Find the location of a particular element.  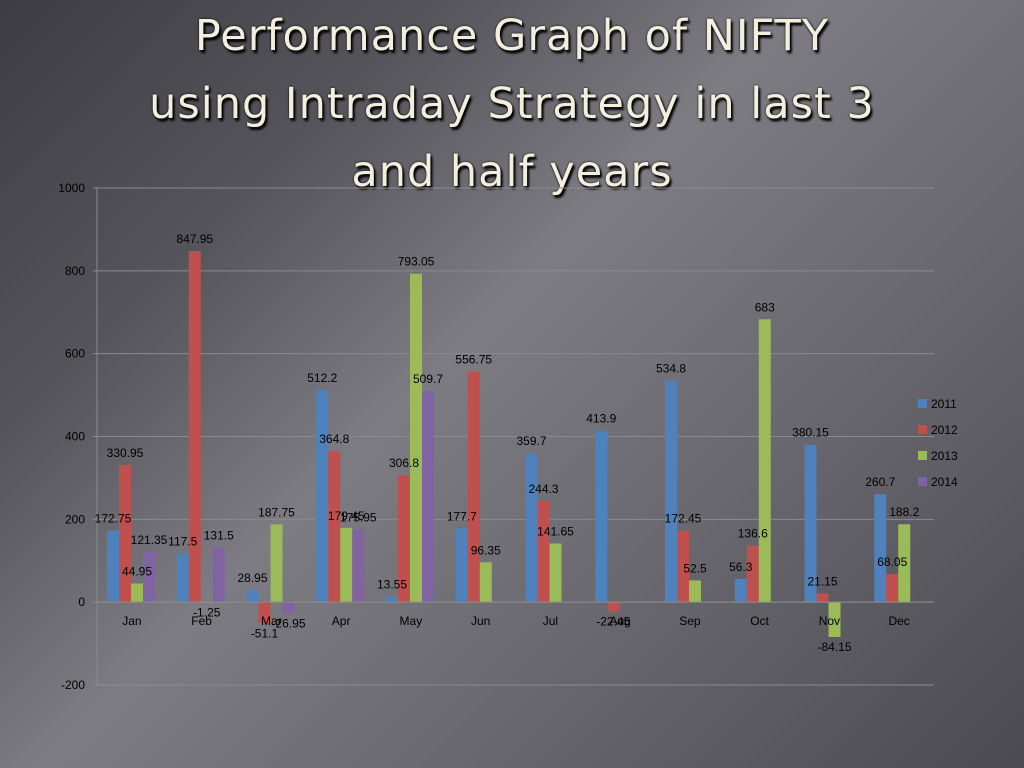

data-label: 413.9 is located at coordinates (601, 419).